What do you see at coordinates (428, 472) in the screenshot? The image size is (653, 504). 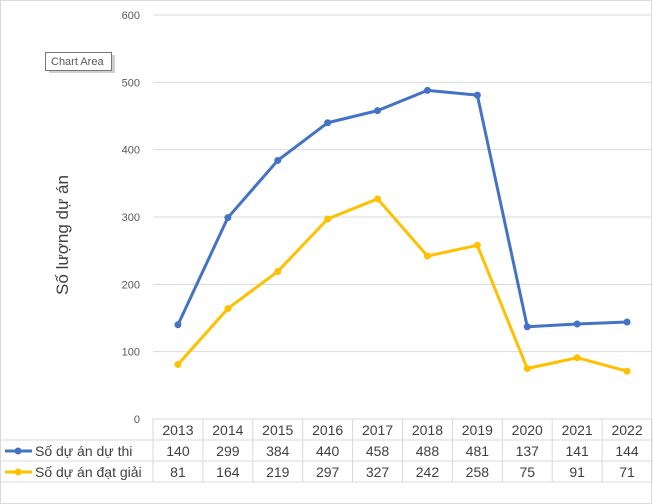 I see `data-table-value: 242` at bounding box center [428, 472].